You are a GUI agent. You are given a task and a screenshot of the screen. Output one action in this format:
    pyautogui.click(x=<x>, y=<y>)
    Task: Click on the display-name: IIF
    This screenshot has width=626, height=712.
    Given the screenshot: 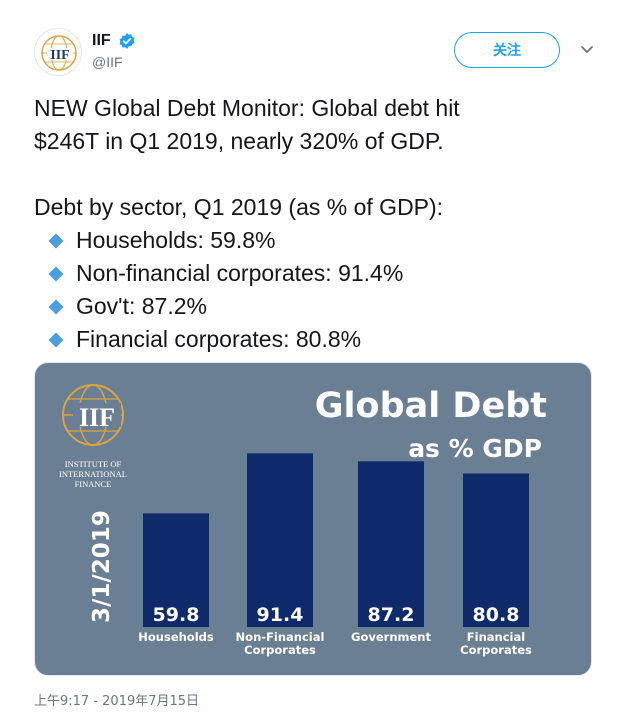 What is the action you would take?
    pyautogui.click(x=101, y=40)
    